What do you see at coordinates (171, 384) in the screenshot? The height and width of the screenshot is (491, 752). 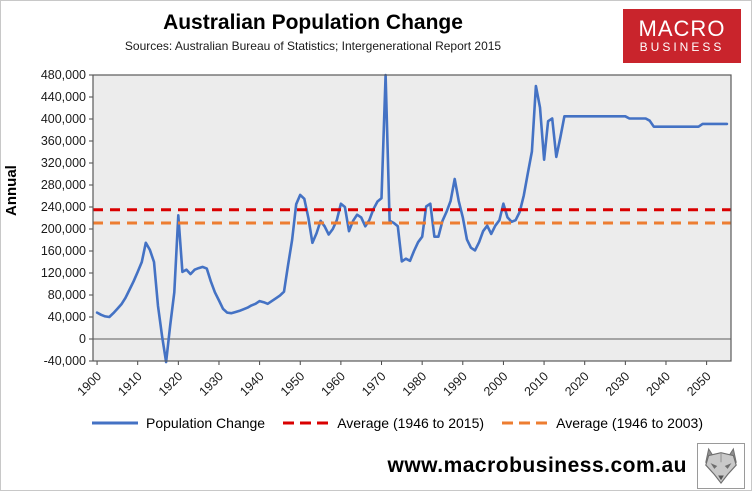 I see `svg-text: 1920` at bounding box center [171, 384].